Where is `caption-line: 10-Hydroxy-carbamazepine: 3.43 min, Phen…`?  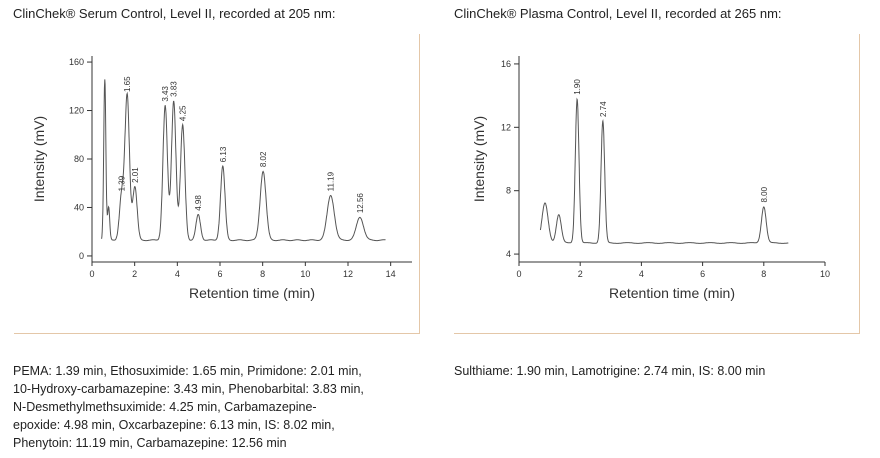
caption-line: 10-Hydroxy-carbamazepine: 3.43 min, Phen… is located at coordinates (188, 389).